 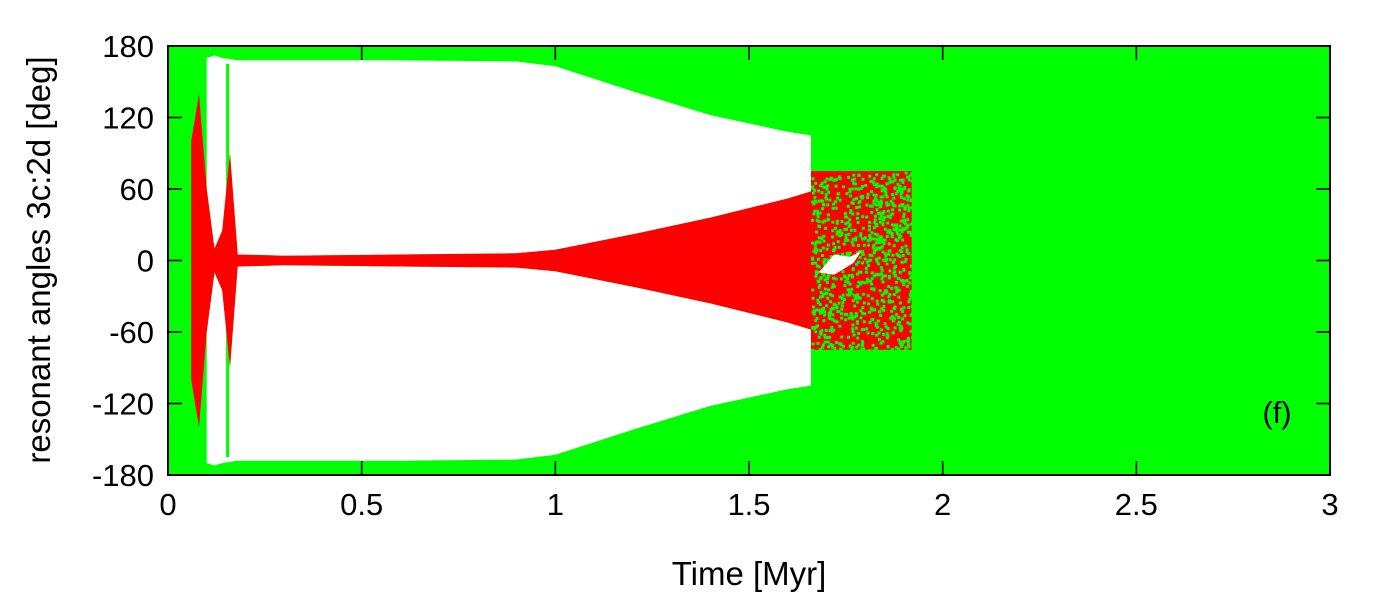 What do you see at coordinates (128, 118) in the screenshot?
I see `y-tick-label: 120` at bounding box center [128, 118].